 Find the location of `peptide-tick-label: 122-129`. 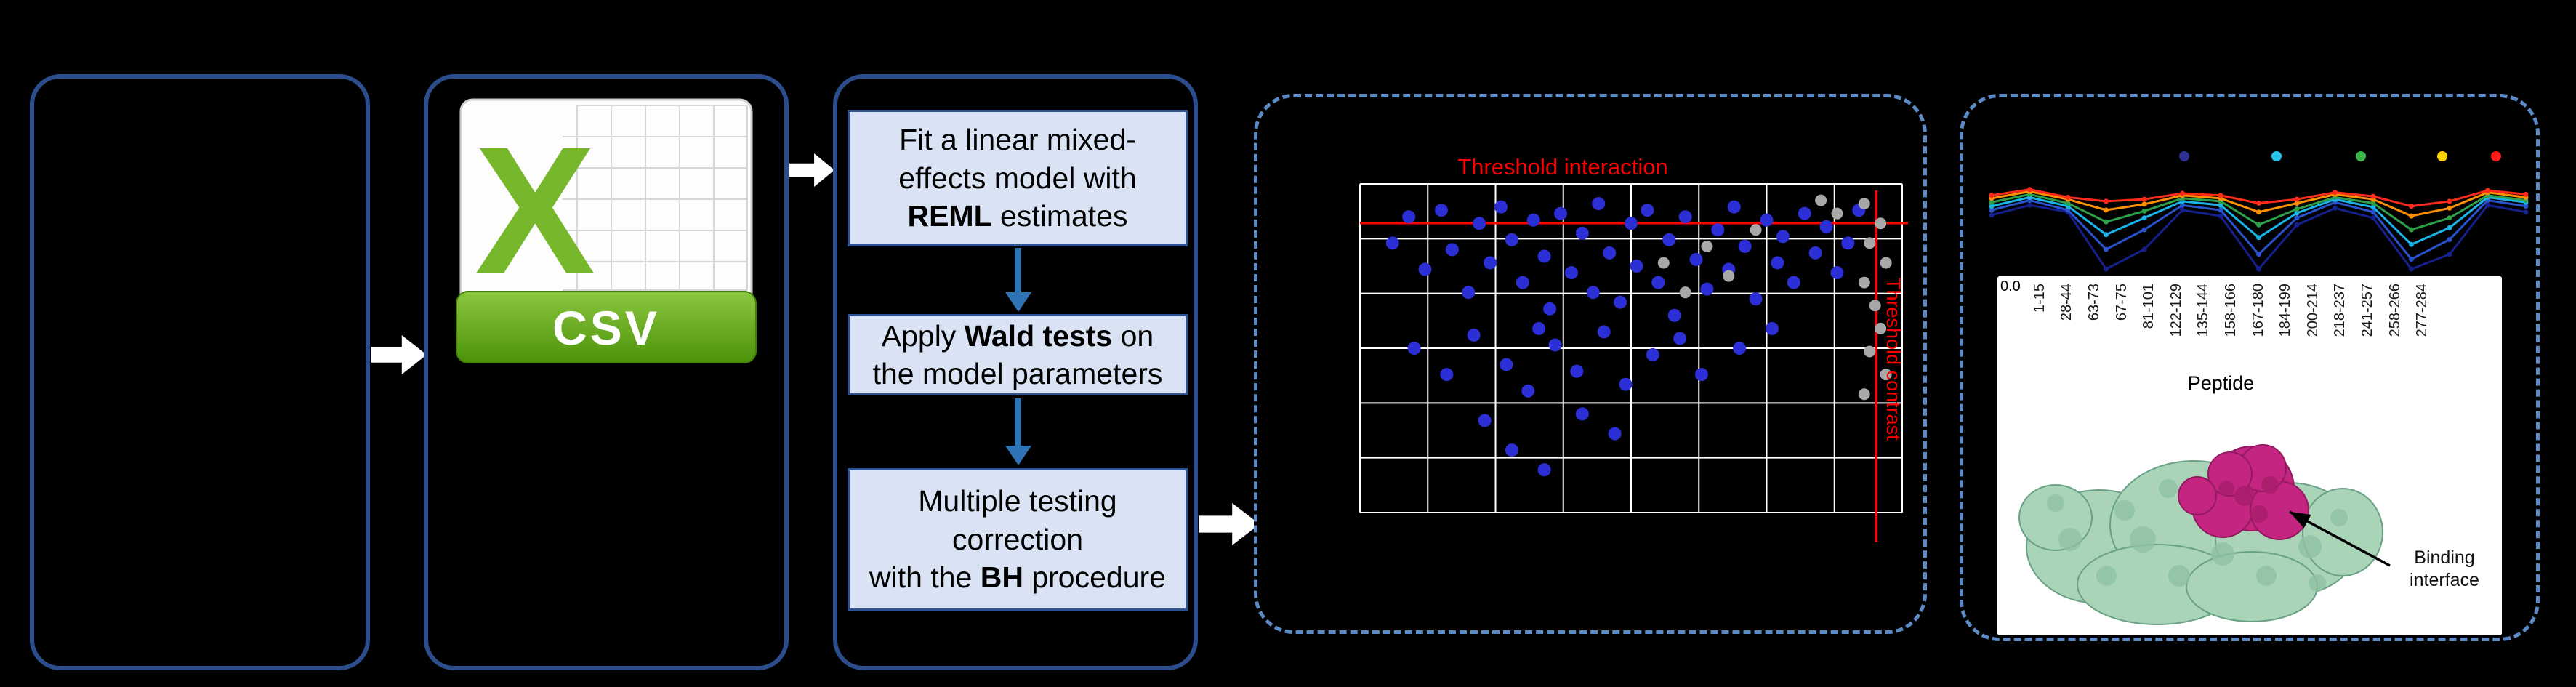

peptide-tick-label: 122-129 is located at coordinates (2176, 310).